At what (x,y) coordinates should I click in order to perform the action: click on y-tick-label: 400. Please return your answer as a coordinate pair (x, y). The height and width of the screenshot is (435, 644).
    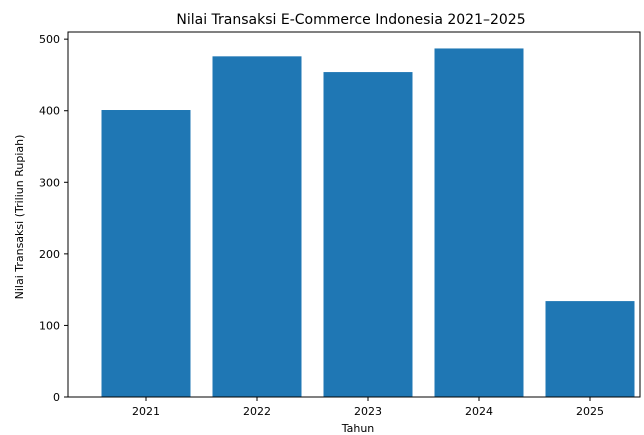
    Looking at the image, I should click on (49, 111).